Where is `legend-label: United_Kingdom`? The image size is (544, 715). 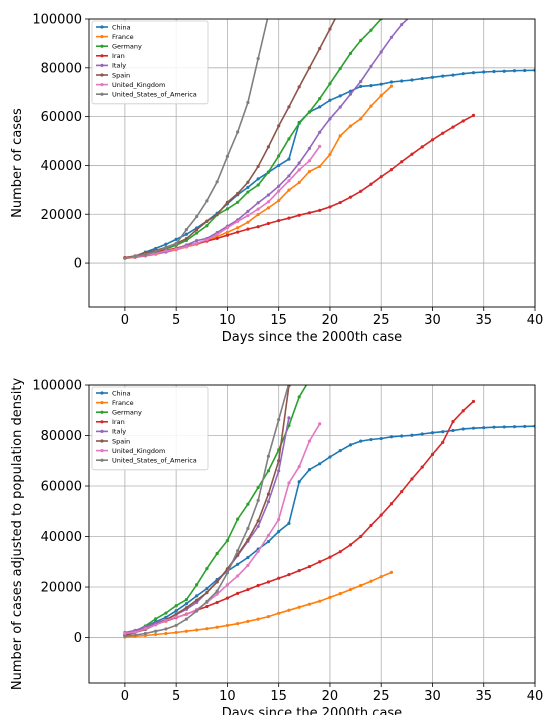 legend-label: United_Kingdom is located at coordinates (138, 85).